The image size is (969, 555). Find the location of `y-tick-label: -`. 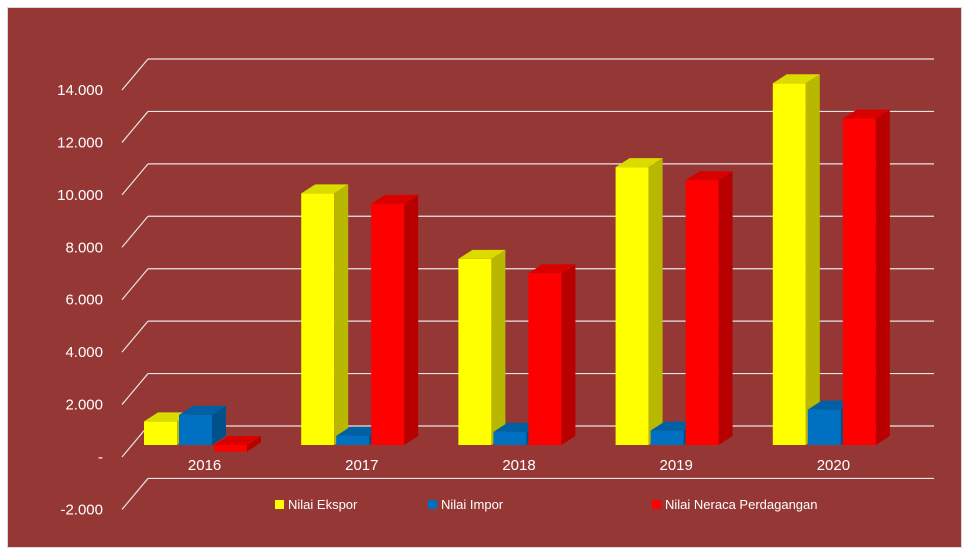

y-tick-label: - is located at coordinates (100, 457).